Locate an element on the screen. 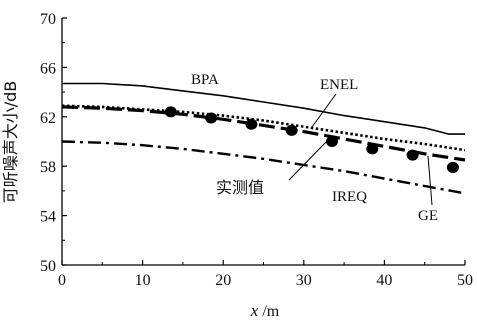 This screenshot has width=477, height=327. y-tick-label: 50 is located at coordinates (48, 266).